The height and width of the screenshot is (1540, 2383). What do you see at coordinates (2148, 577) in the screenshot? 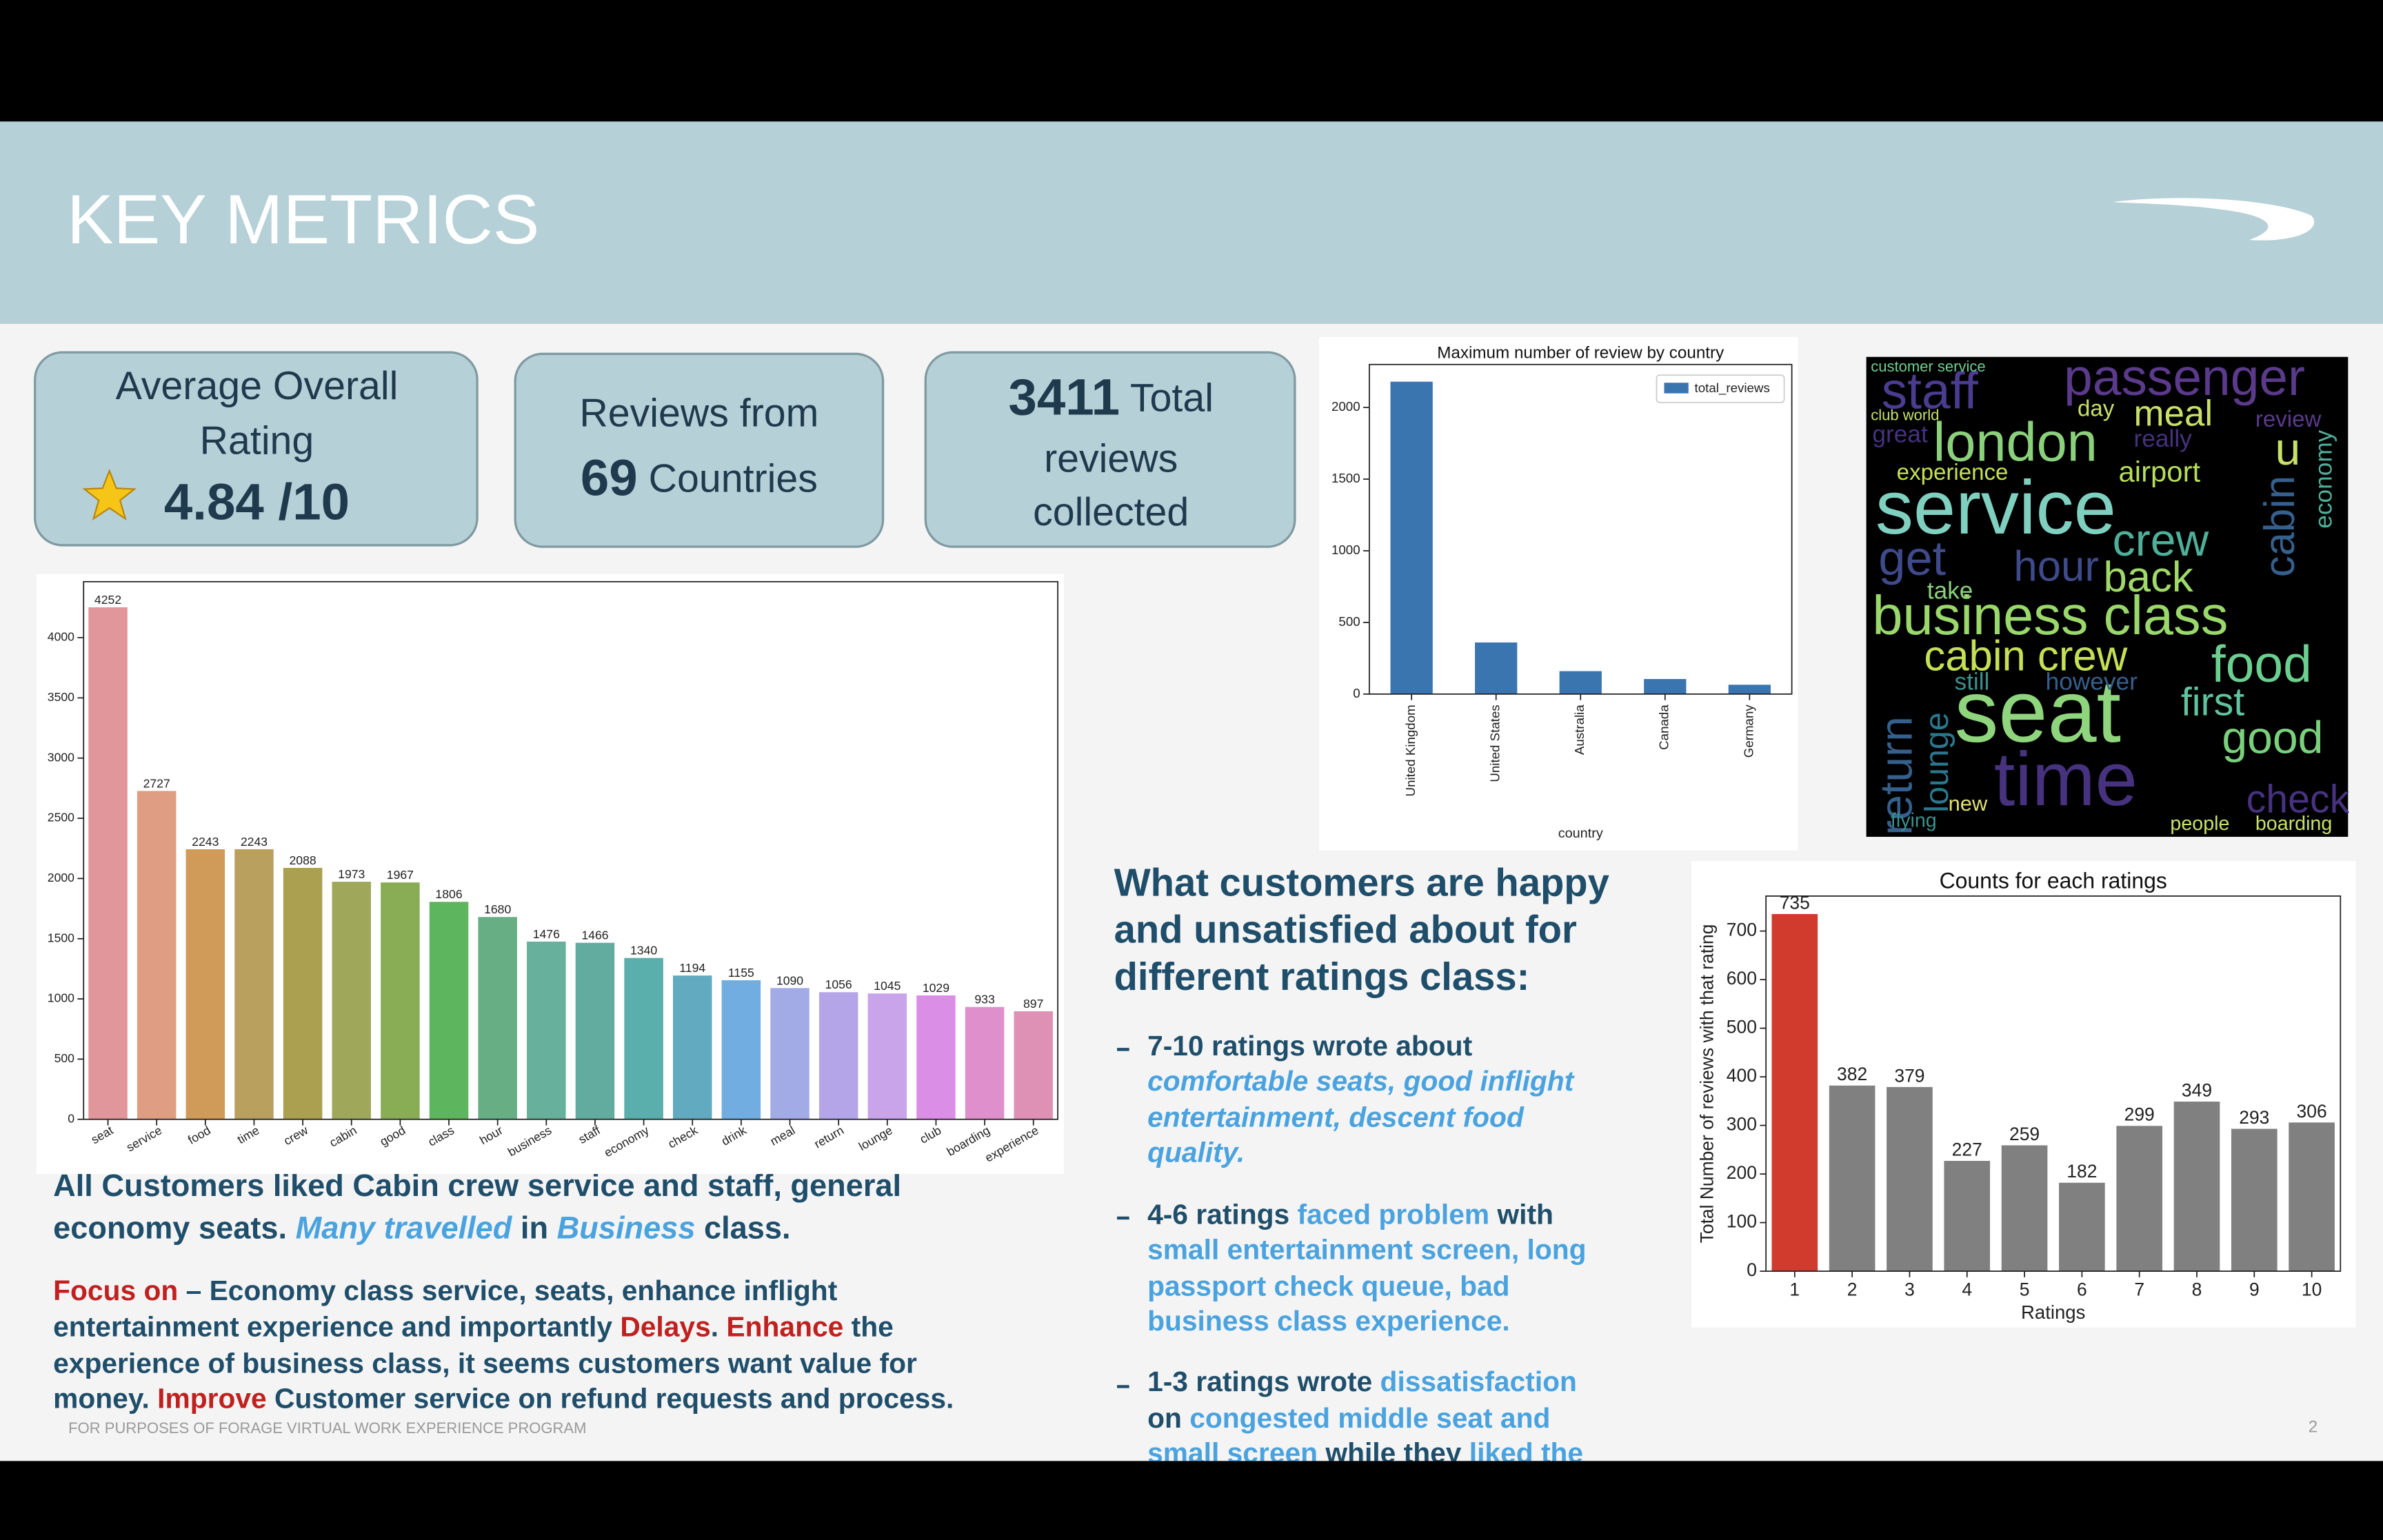
I see `word: back` at bounding box center [2148, 577].